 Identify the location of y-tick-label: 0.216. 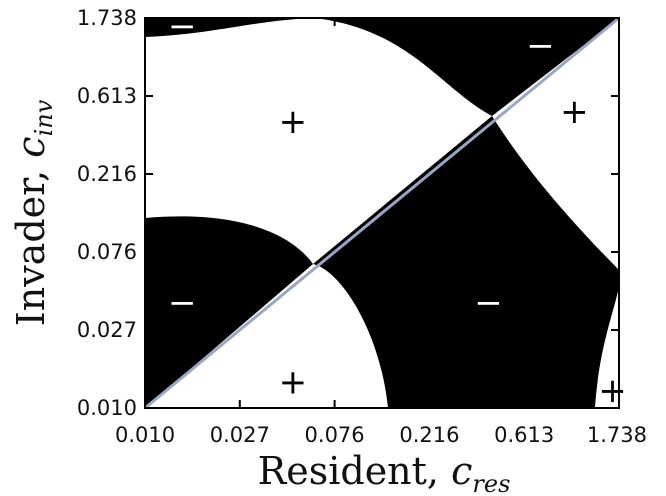
(107, 174).